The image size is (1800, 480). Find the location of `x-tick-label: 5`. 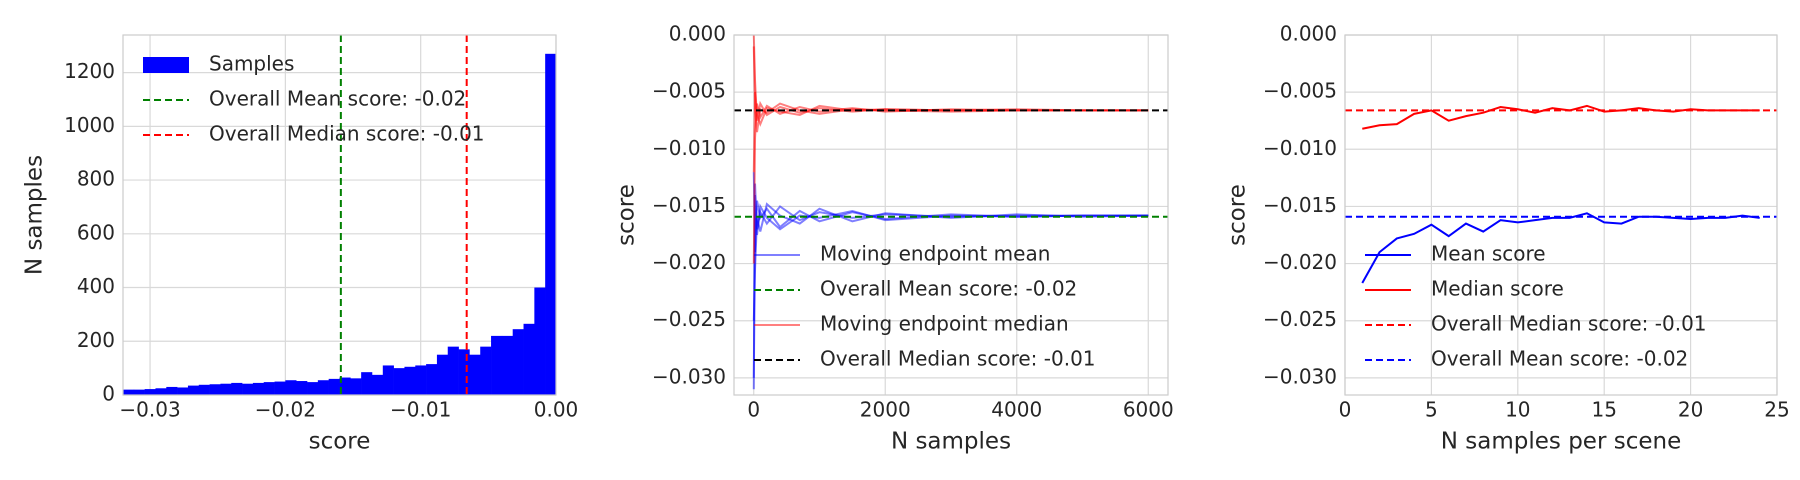

x-tick-label: 5 is located at coordinates (1431, 410).